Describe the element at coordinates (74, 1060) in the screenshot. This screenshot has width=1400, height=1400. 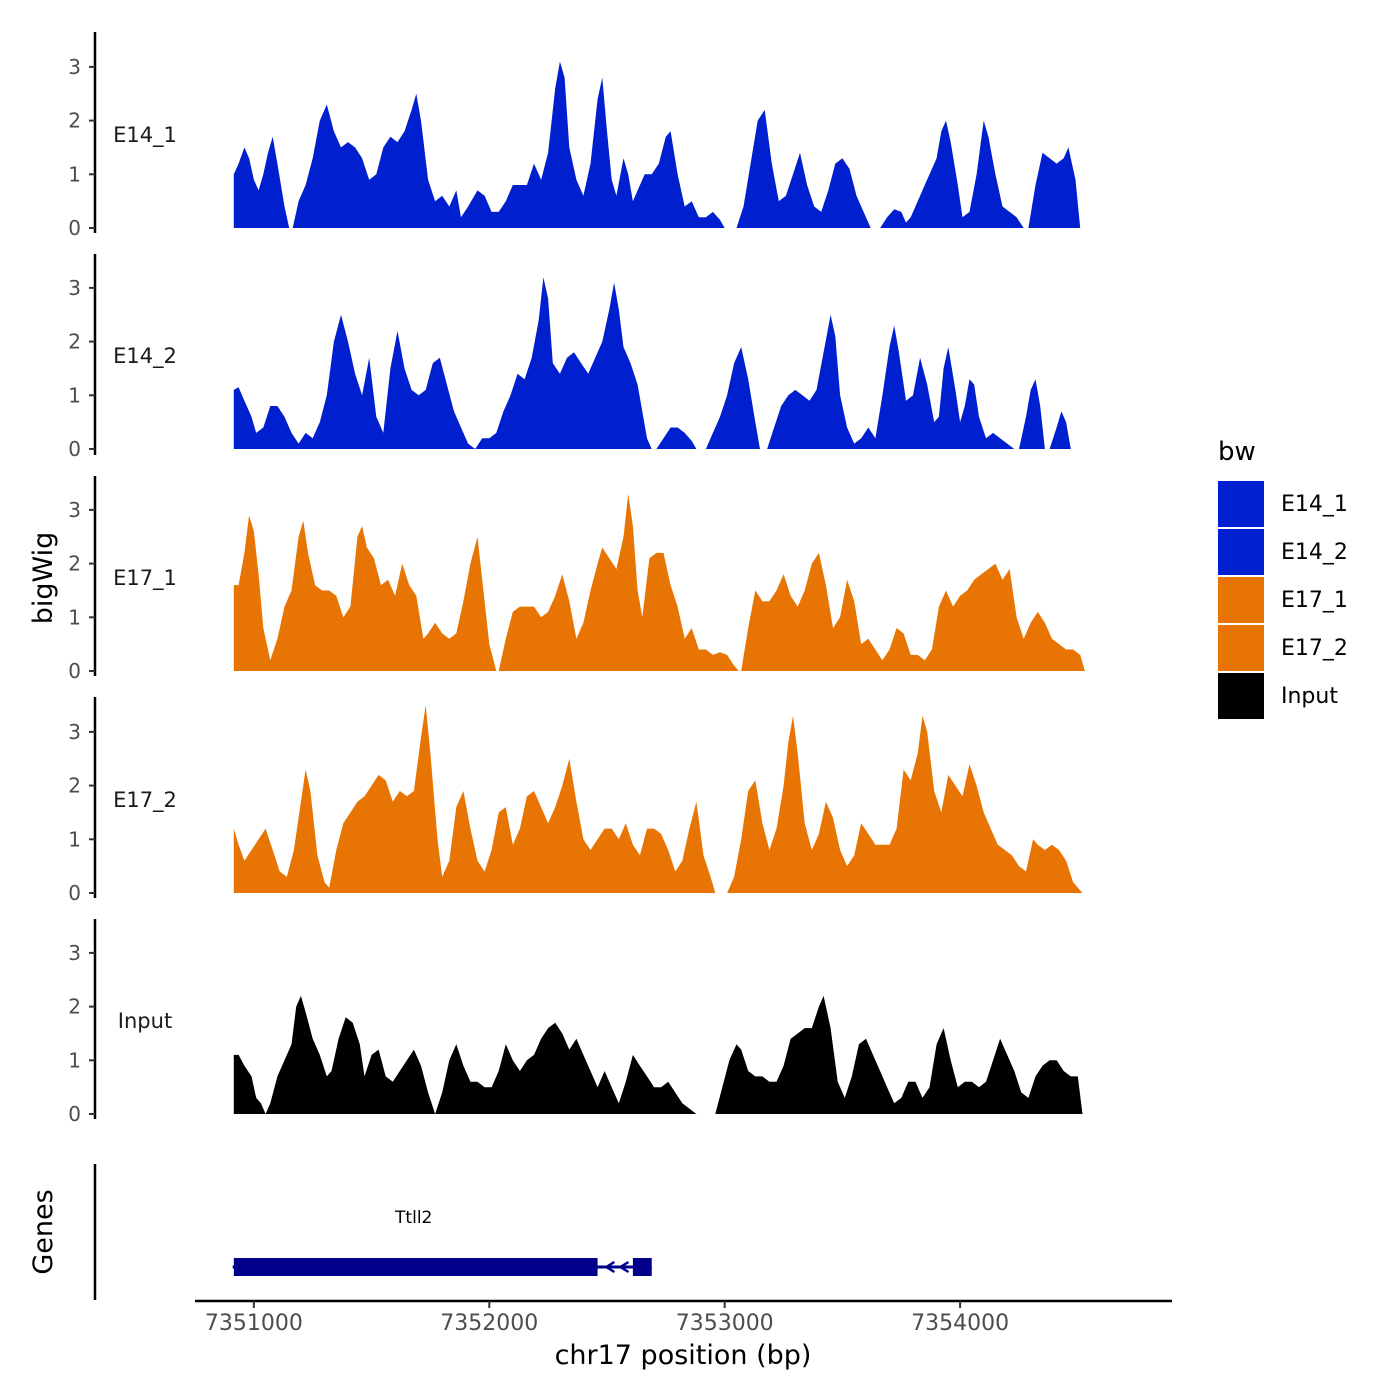
I see `y-tick-label-Input-1: 1` at that location.